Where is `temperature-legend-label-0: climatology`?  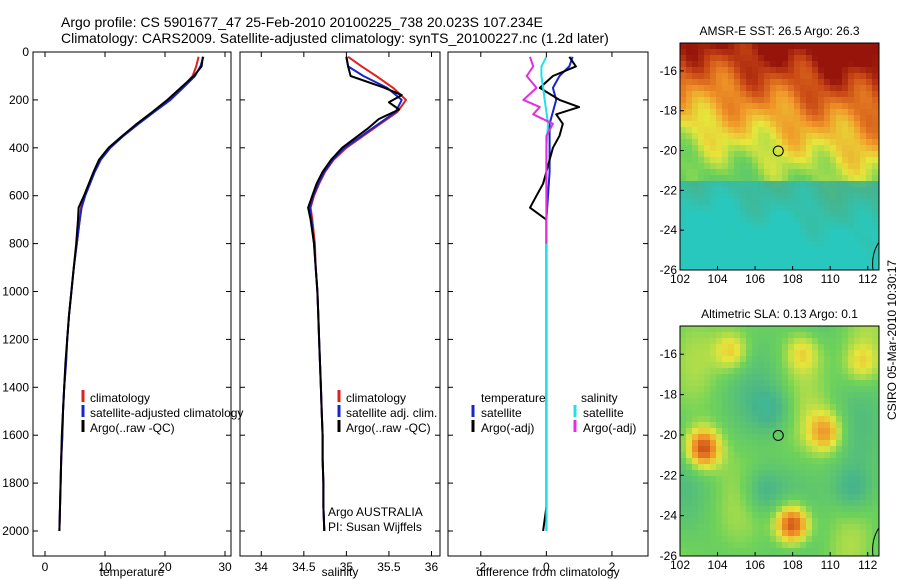 temperature-legend-label-0: climatology is located at coordinates (120, 398).